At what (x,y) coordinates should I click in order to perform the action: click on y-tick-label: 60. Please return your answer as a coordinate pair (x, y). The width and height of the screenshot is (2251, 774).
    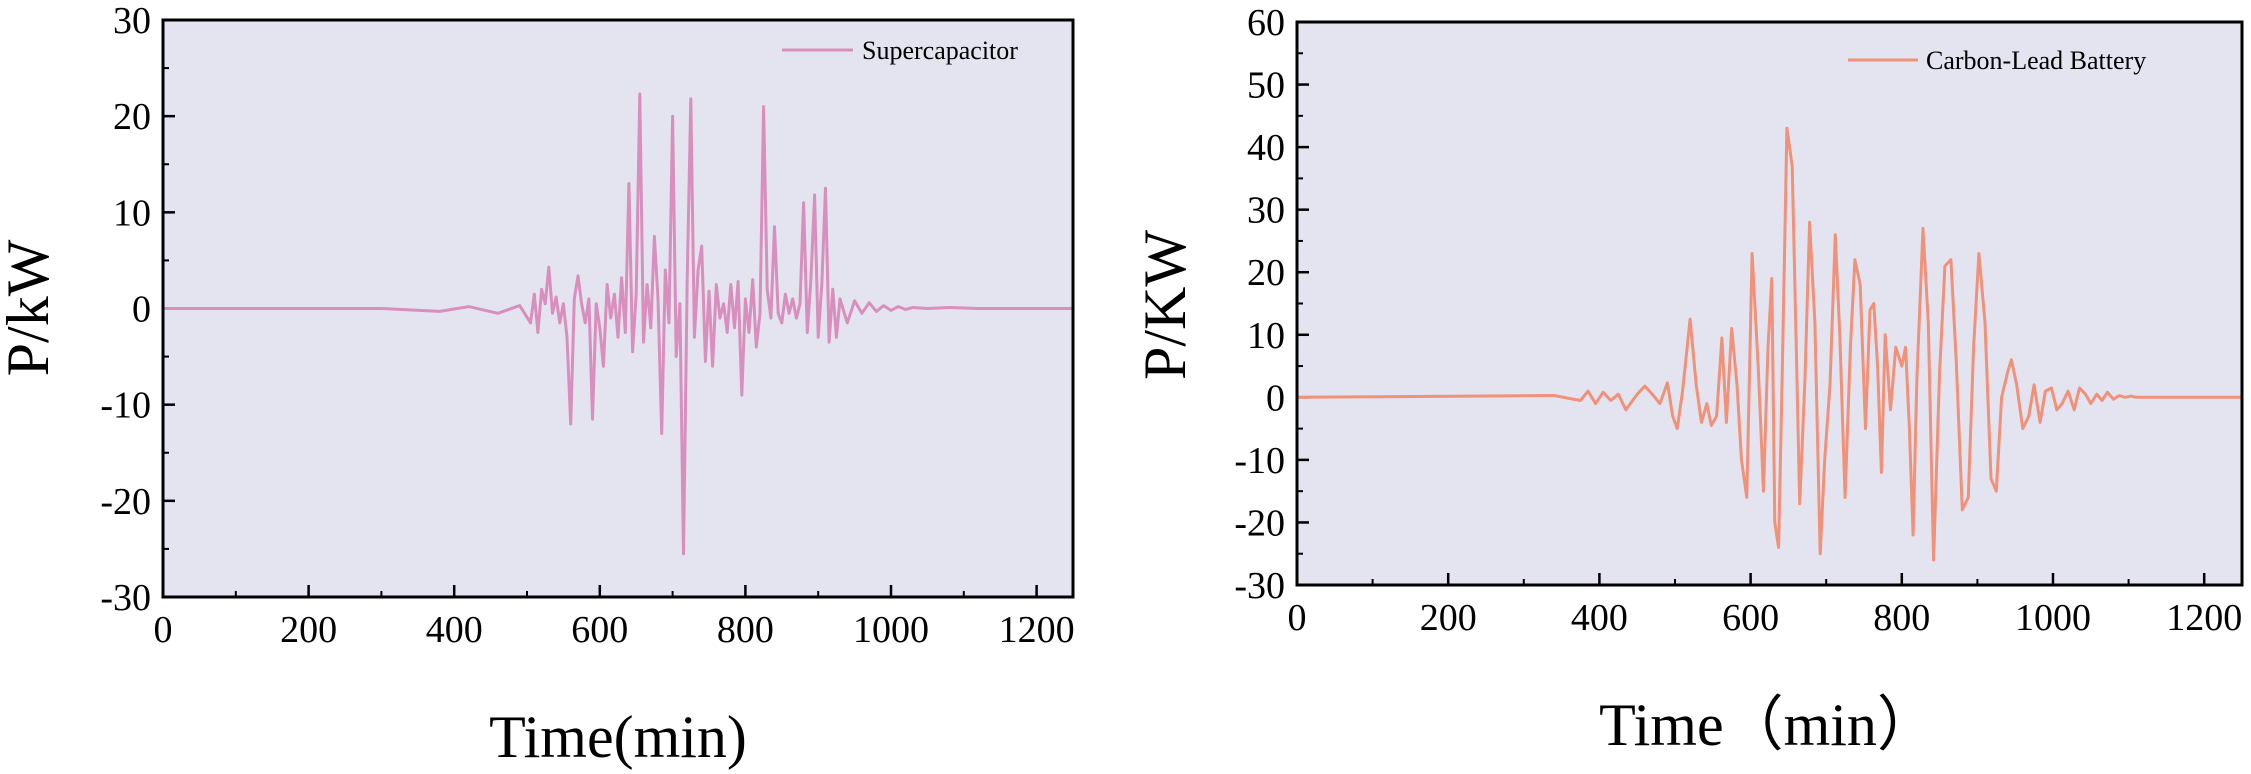
    Looking at the image, I should click on (1266, 23).